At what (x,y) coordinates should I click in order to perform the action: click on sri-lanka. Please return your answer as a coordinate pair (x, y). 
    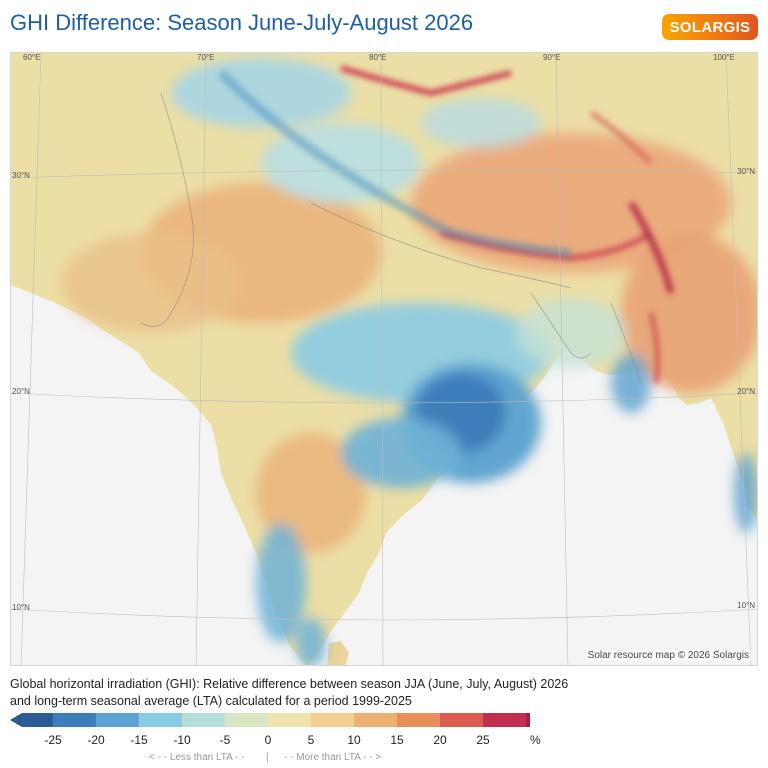
    Looking at the image, I should click on (338, 653).